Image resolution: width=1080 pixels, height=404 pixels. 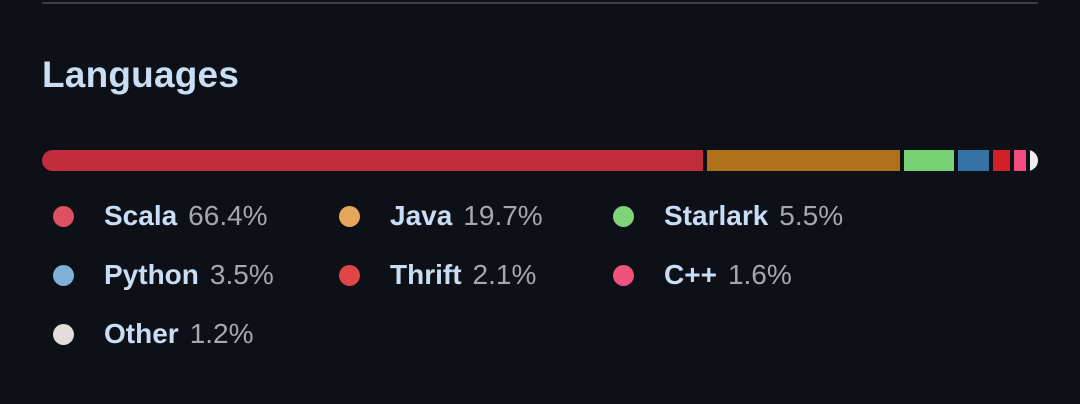 I want to click on language-percent: 1.2%, so click(x=221, y=333).